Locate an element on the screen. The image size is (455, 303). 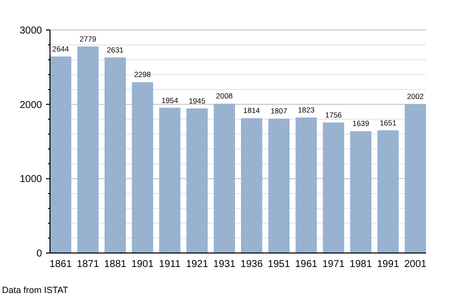
x-tick-label: 1936 is located at coordinates (252, 264).